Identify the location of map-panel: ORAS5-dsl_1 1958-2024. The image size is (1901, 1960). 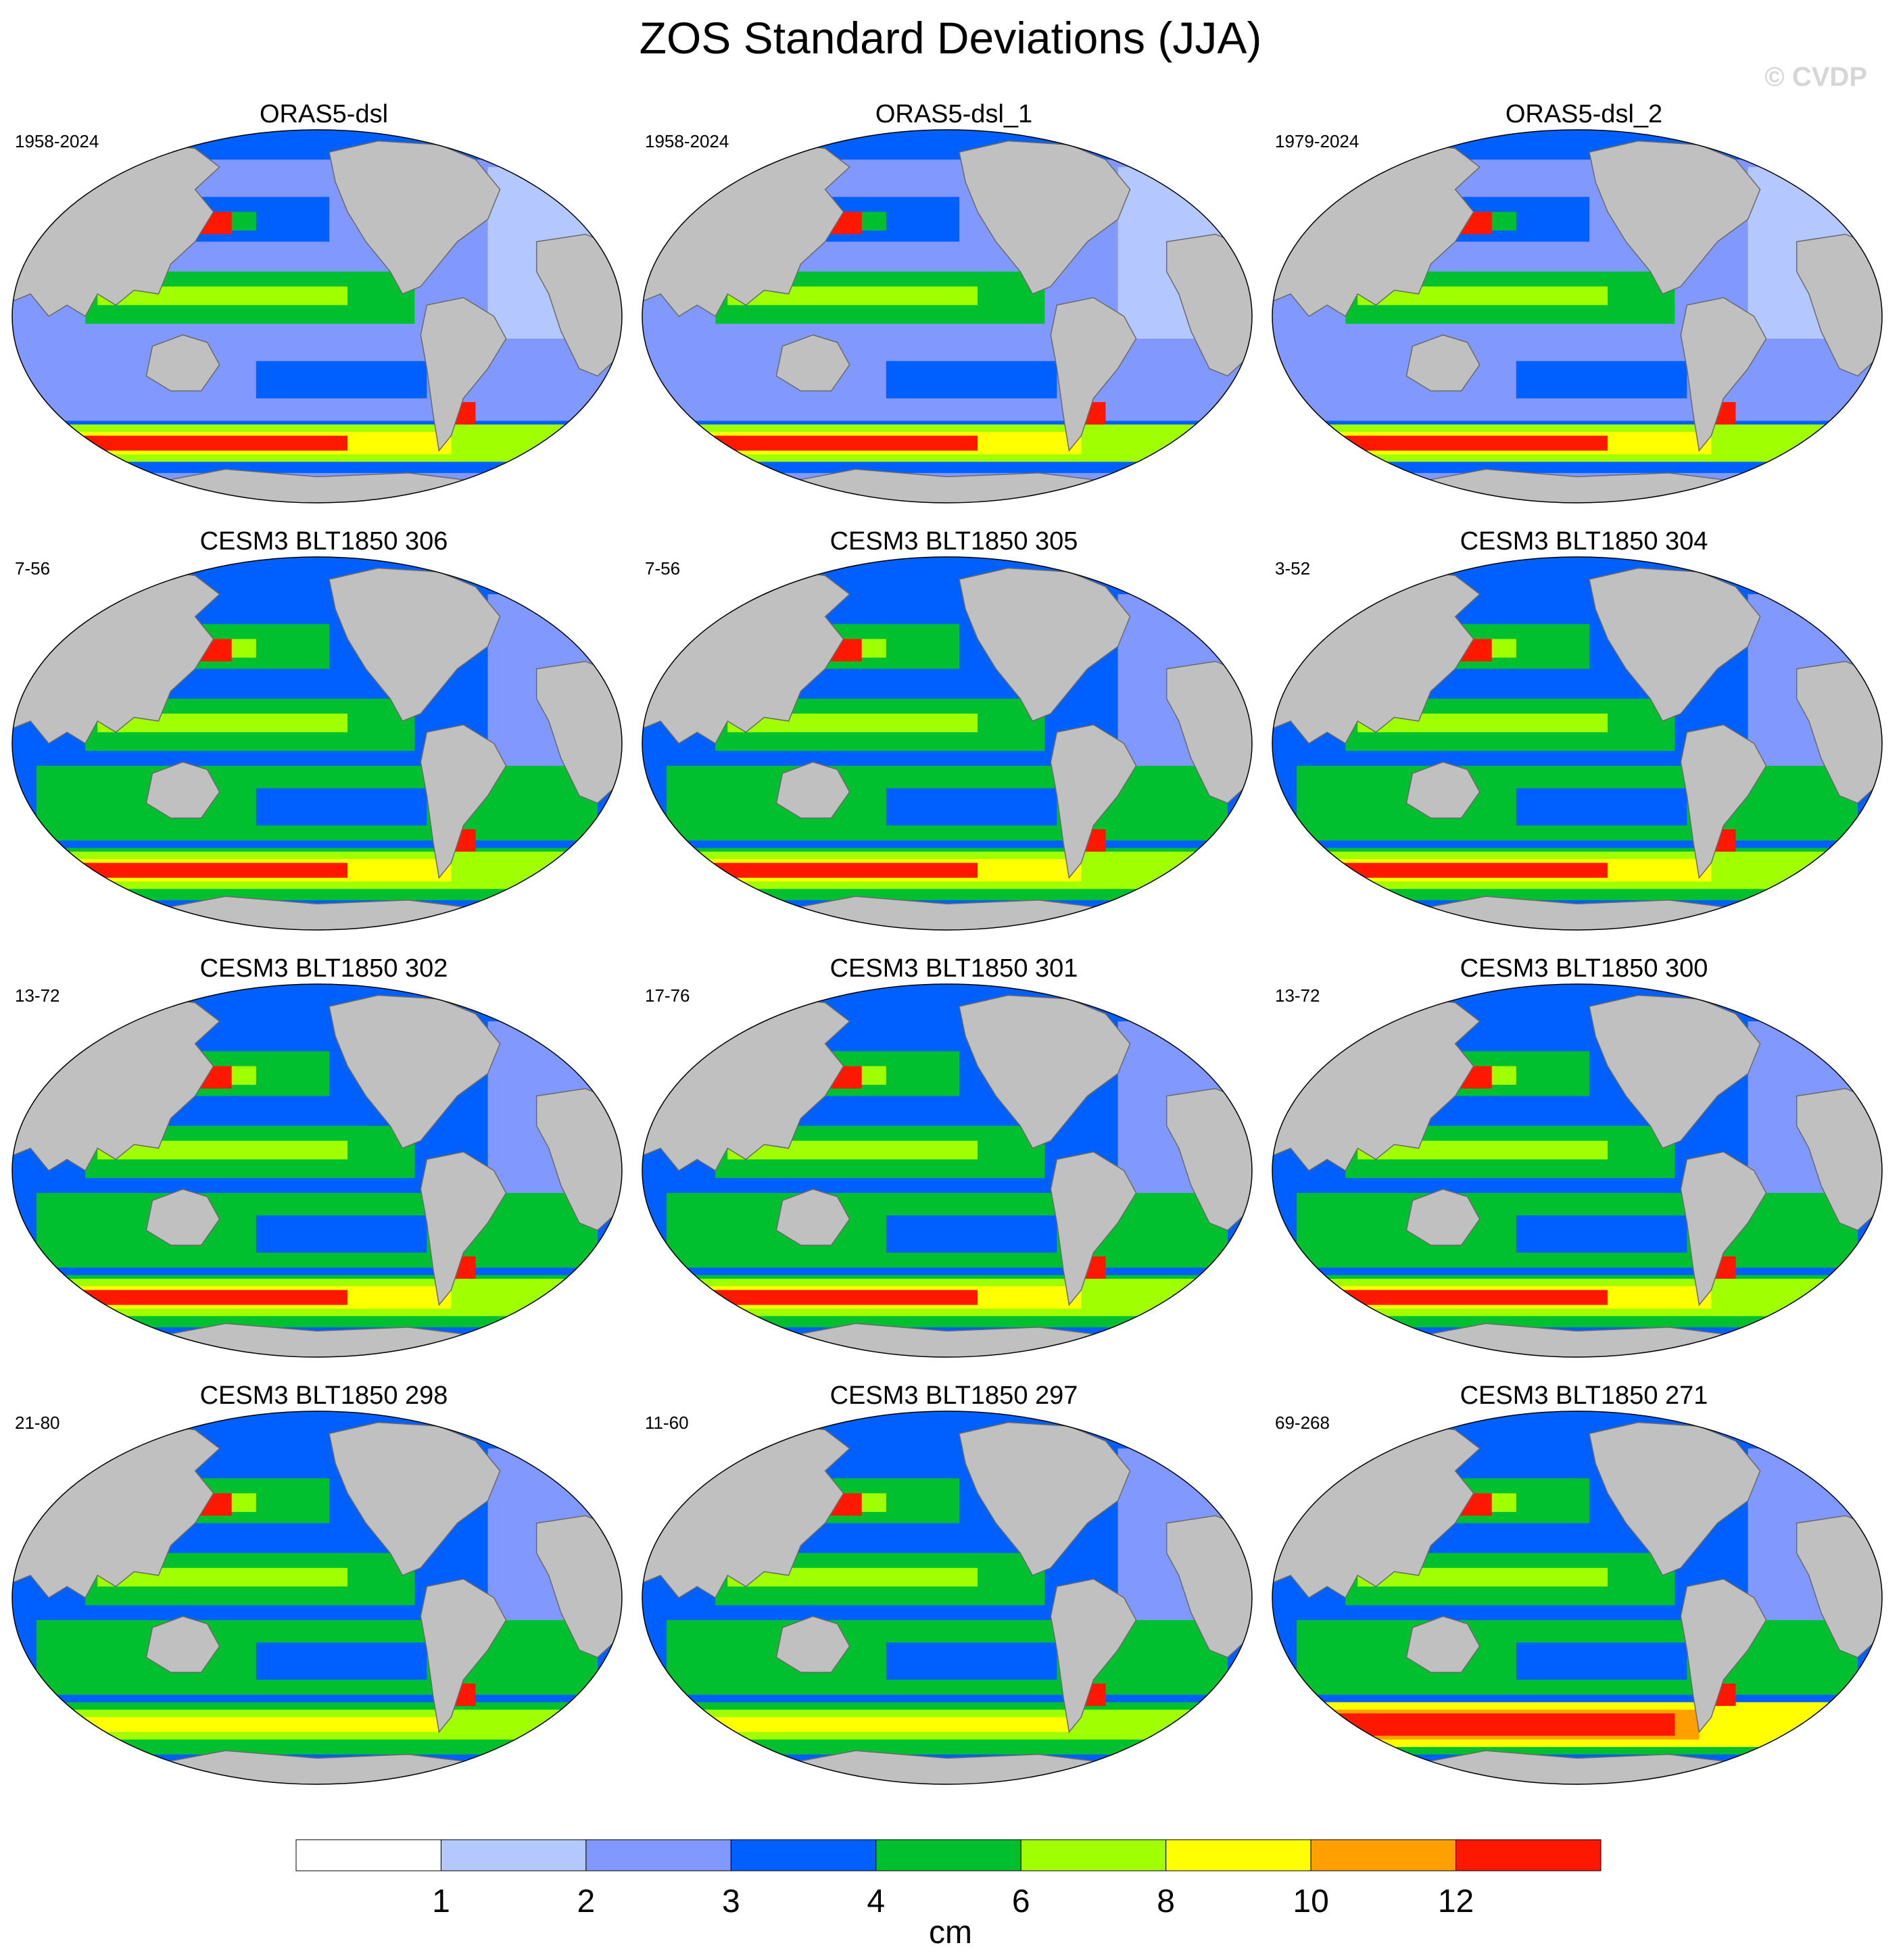
(954, 316).